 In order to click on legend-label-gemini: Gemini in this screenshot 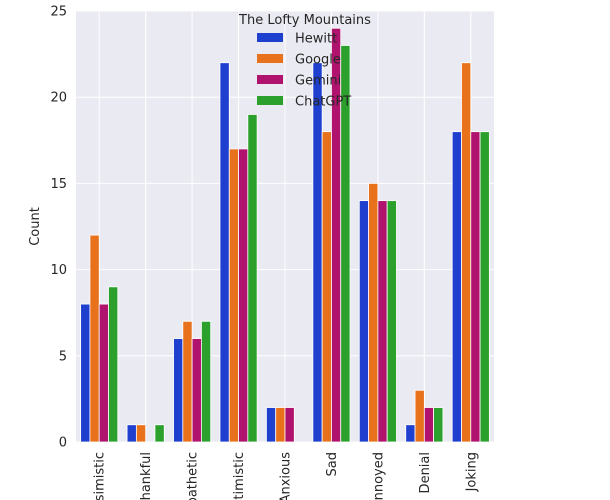, I will do `click(318, 81)`.